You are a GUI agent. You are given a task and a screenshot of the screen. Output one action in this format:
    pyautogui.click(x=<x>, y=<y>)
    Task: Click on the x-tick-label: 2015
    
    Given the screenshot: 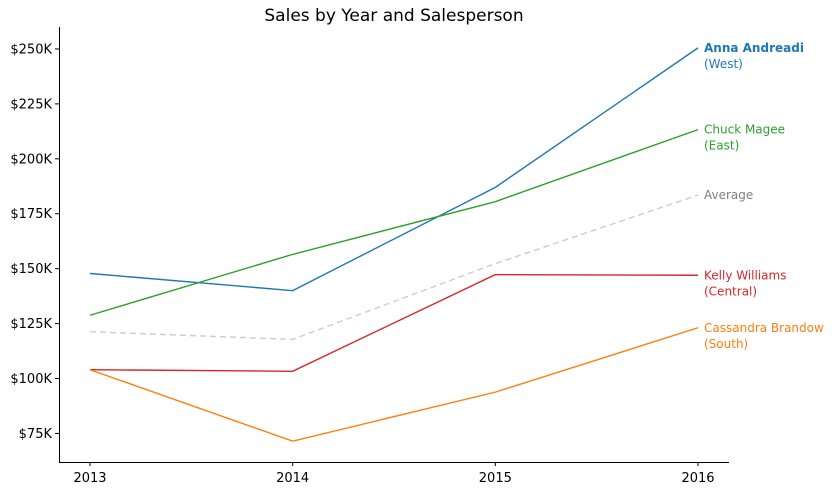 What is the action you would take?
    pyautogui.click(x=495, y=478)
    